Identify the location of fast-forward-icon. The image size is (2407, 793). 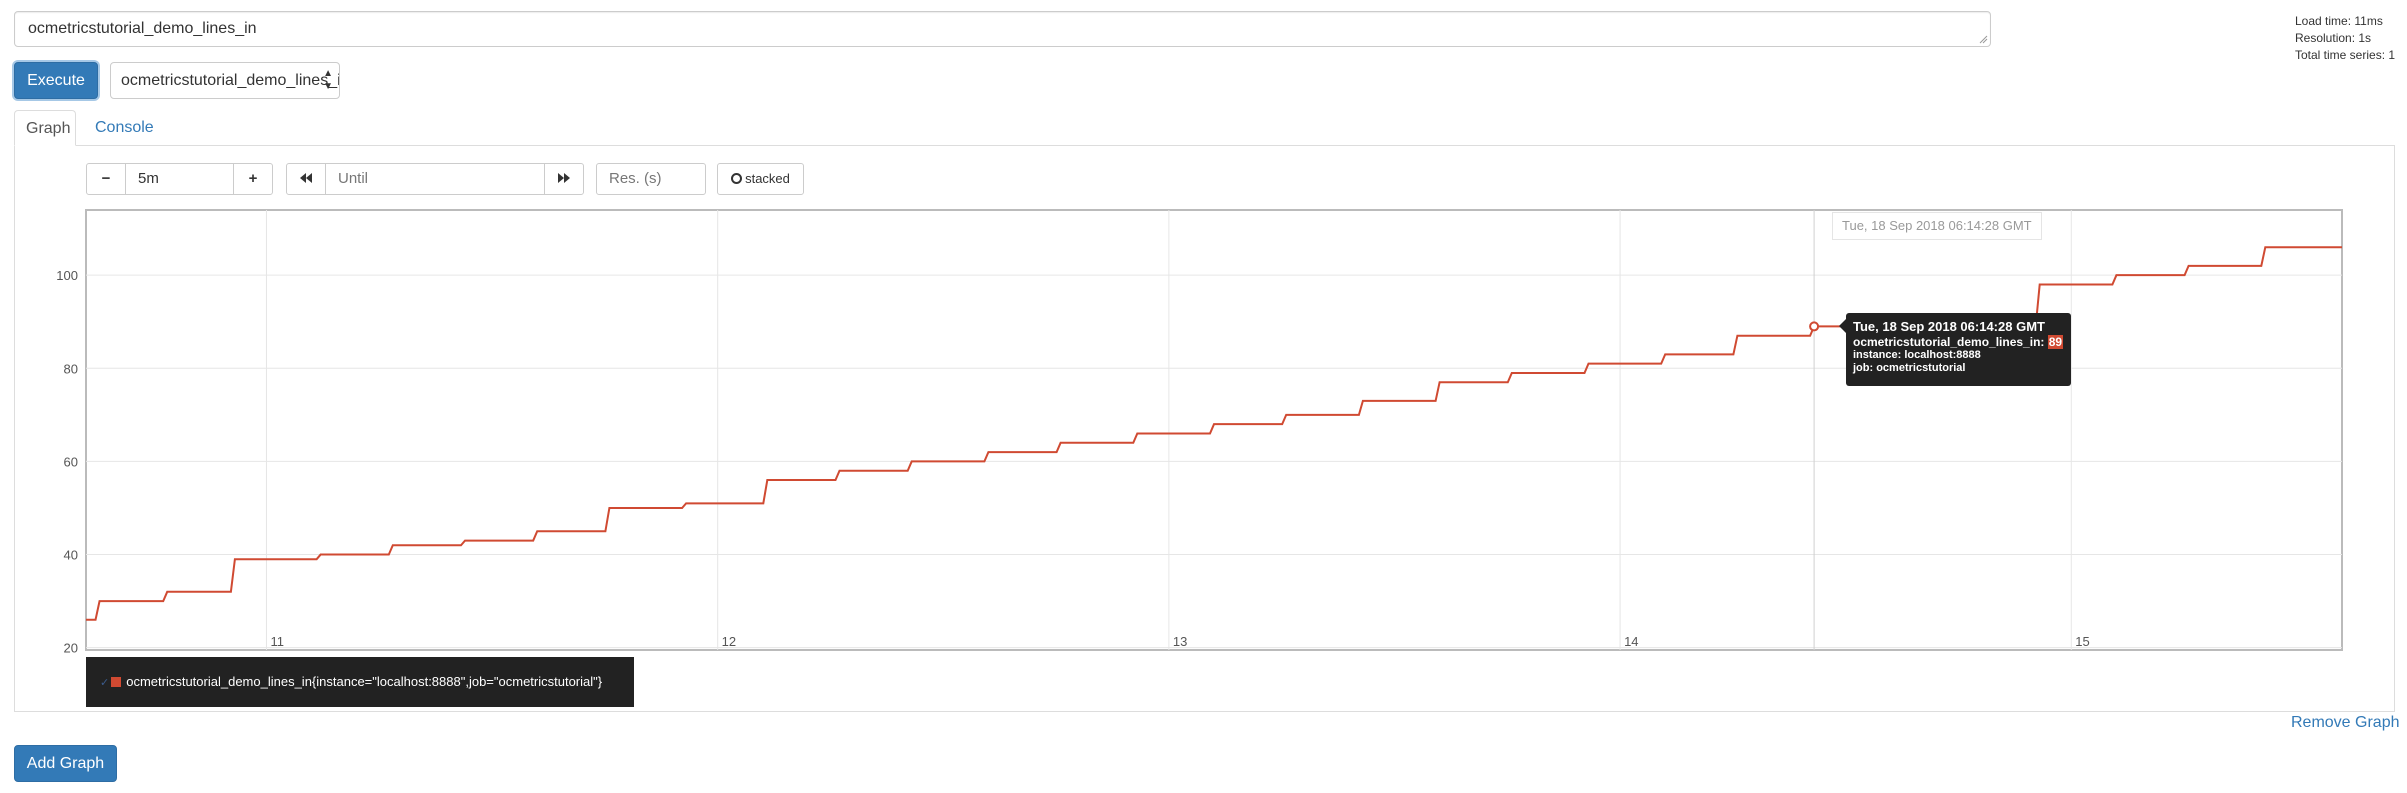
(564, 178).